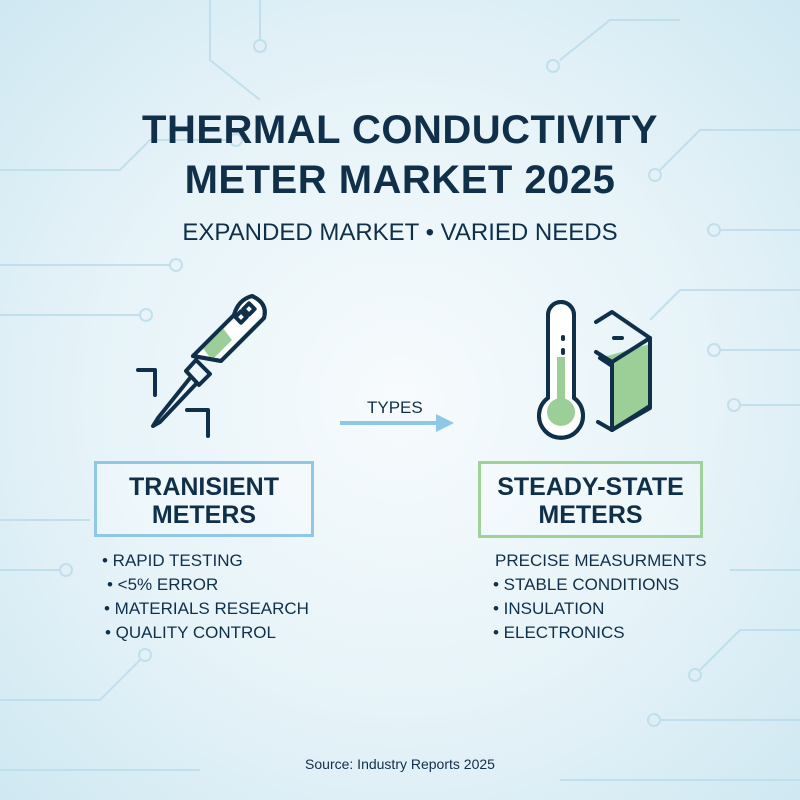 This screenshot has width=800, height=800. I want to click on list-item: • MATERIALS RESEARCH, so click(206, 608).